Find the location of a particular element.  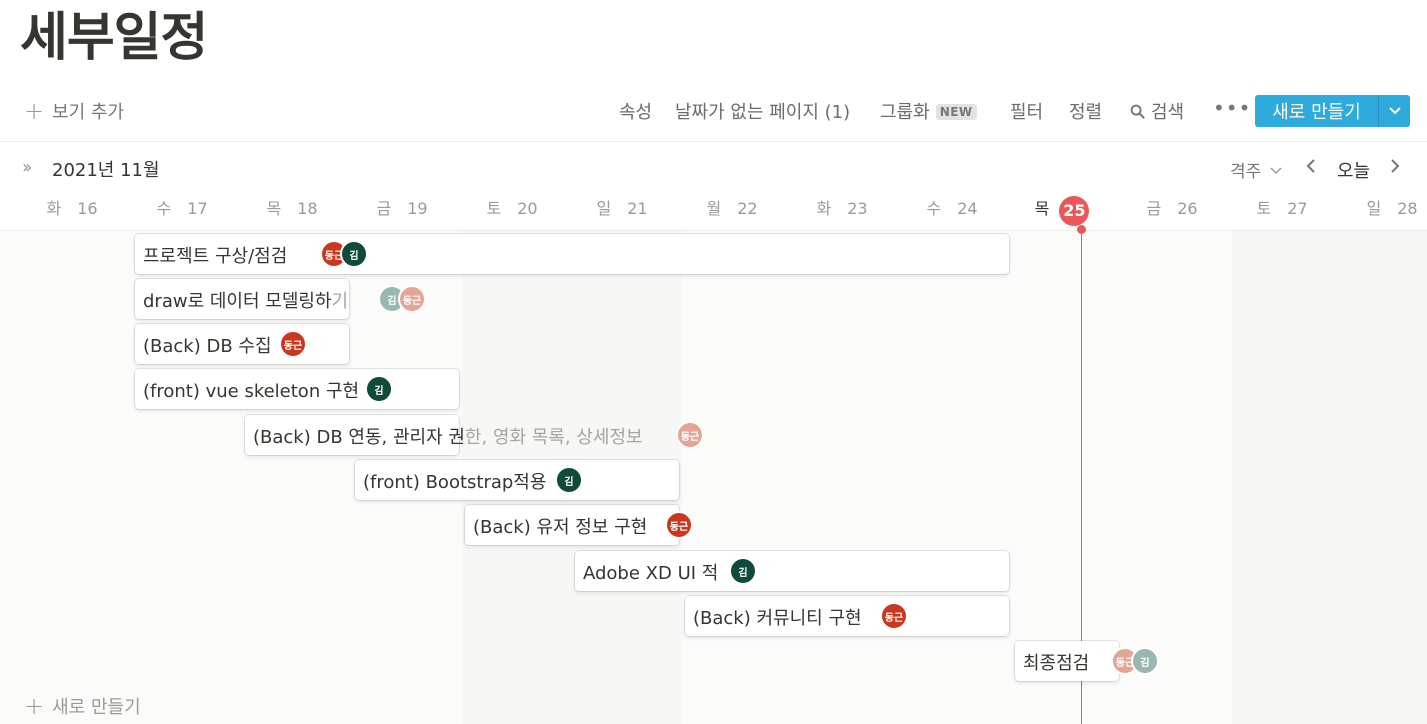

add-view-label: 보기 추가 is located at coordinates (88, 112).